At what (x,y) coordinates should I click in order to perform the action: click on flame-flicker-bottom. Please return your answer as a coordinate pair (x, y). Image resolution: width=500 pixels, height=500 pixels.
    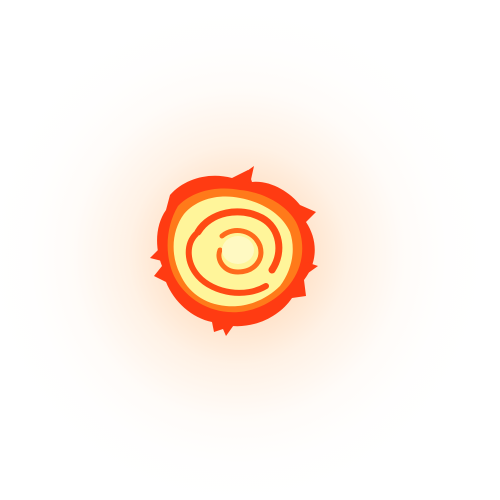
    Looking at the image, I should click on (228, 329).